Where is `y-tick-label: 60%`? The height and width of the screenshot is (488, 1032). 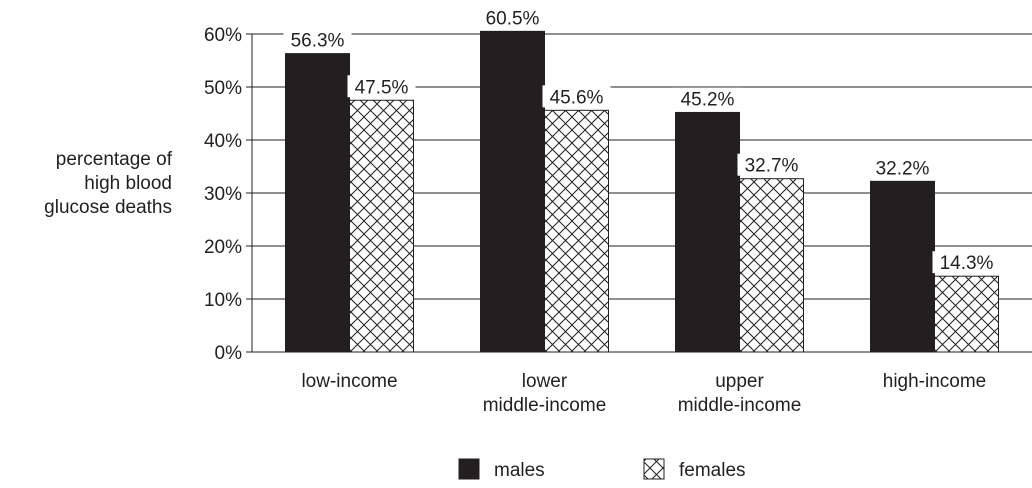 y-tick-label: 60% is located at coordinates (223, 35).